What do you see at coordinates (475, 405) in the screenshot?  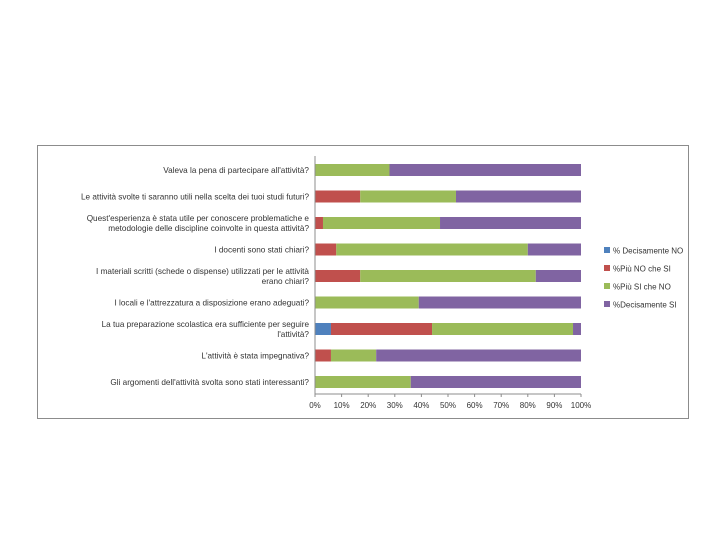 I see `x-tick-label: 60%` at bounding box center [475, 405].